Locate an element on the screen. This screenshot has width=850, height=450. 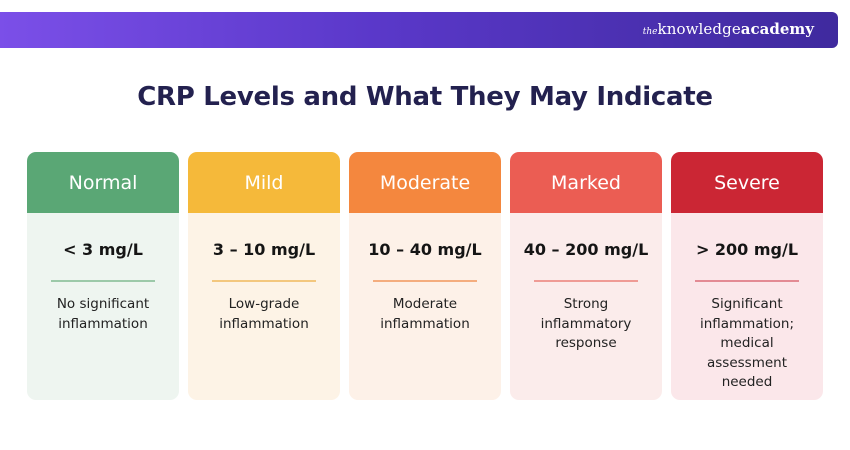
level-range: 40 – 200 mg/L is located at coordinates (586, 249).